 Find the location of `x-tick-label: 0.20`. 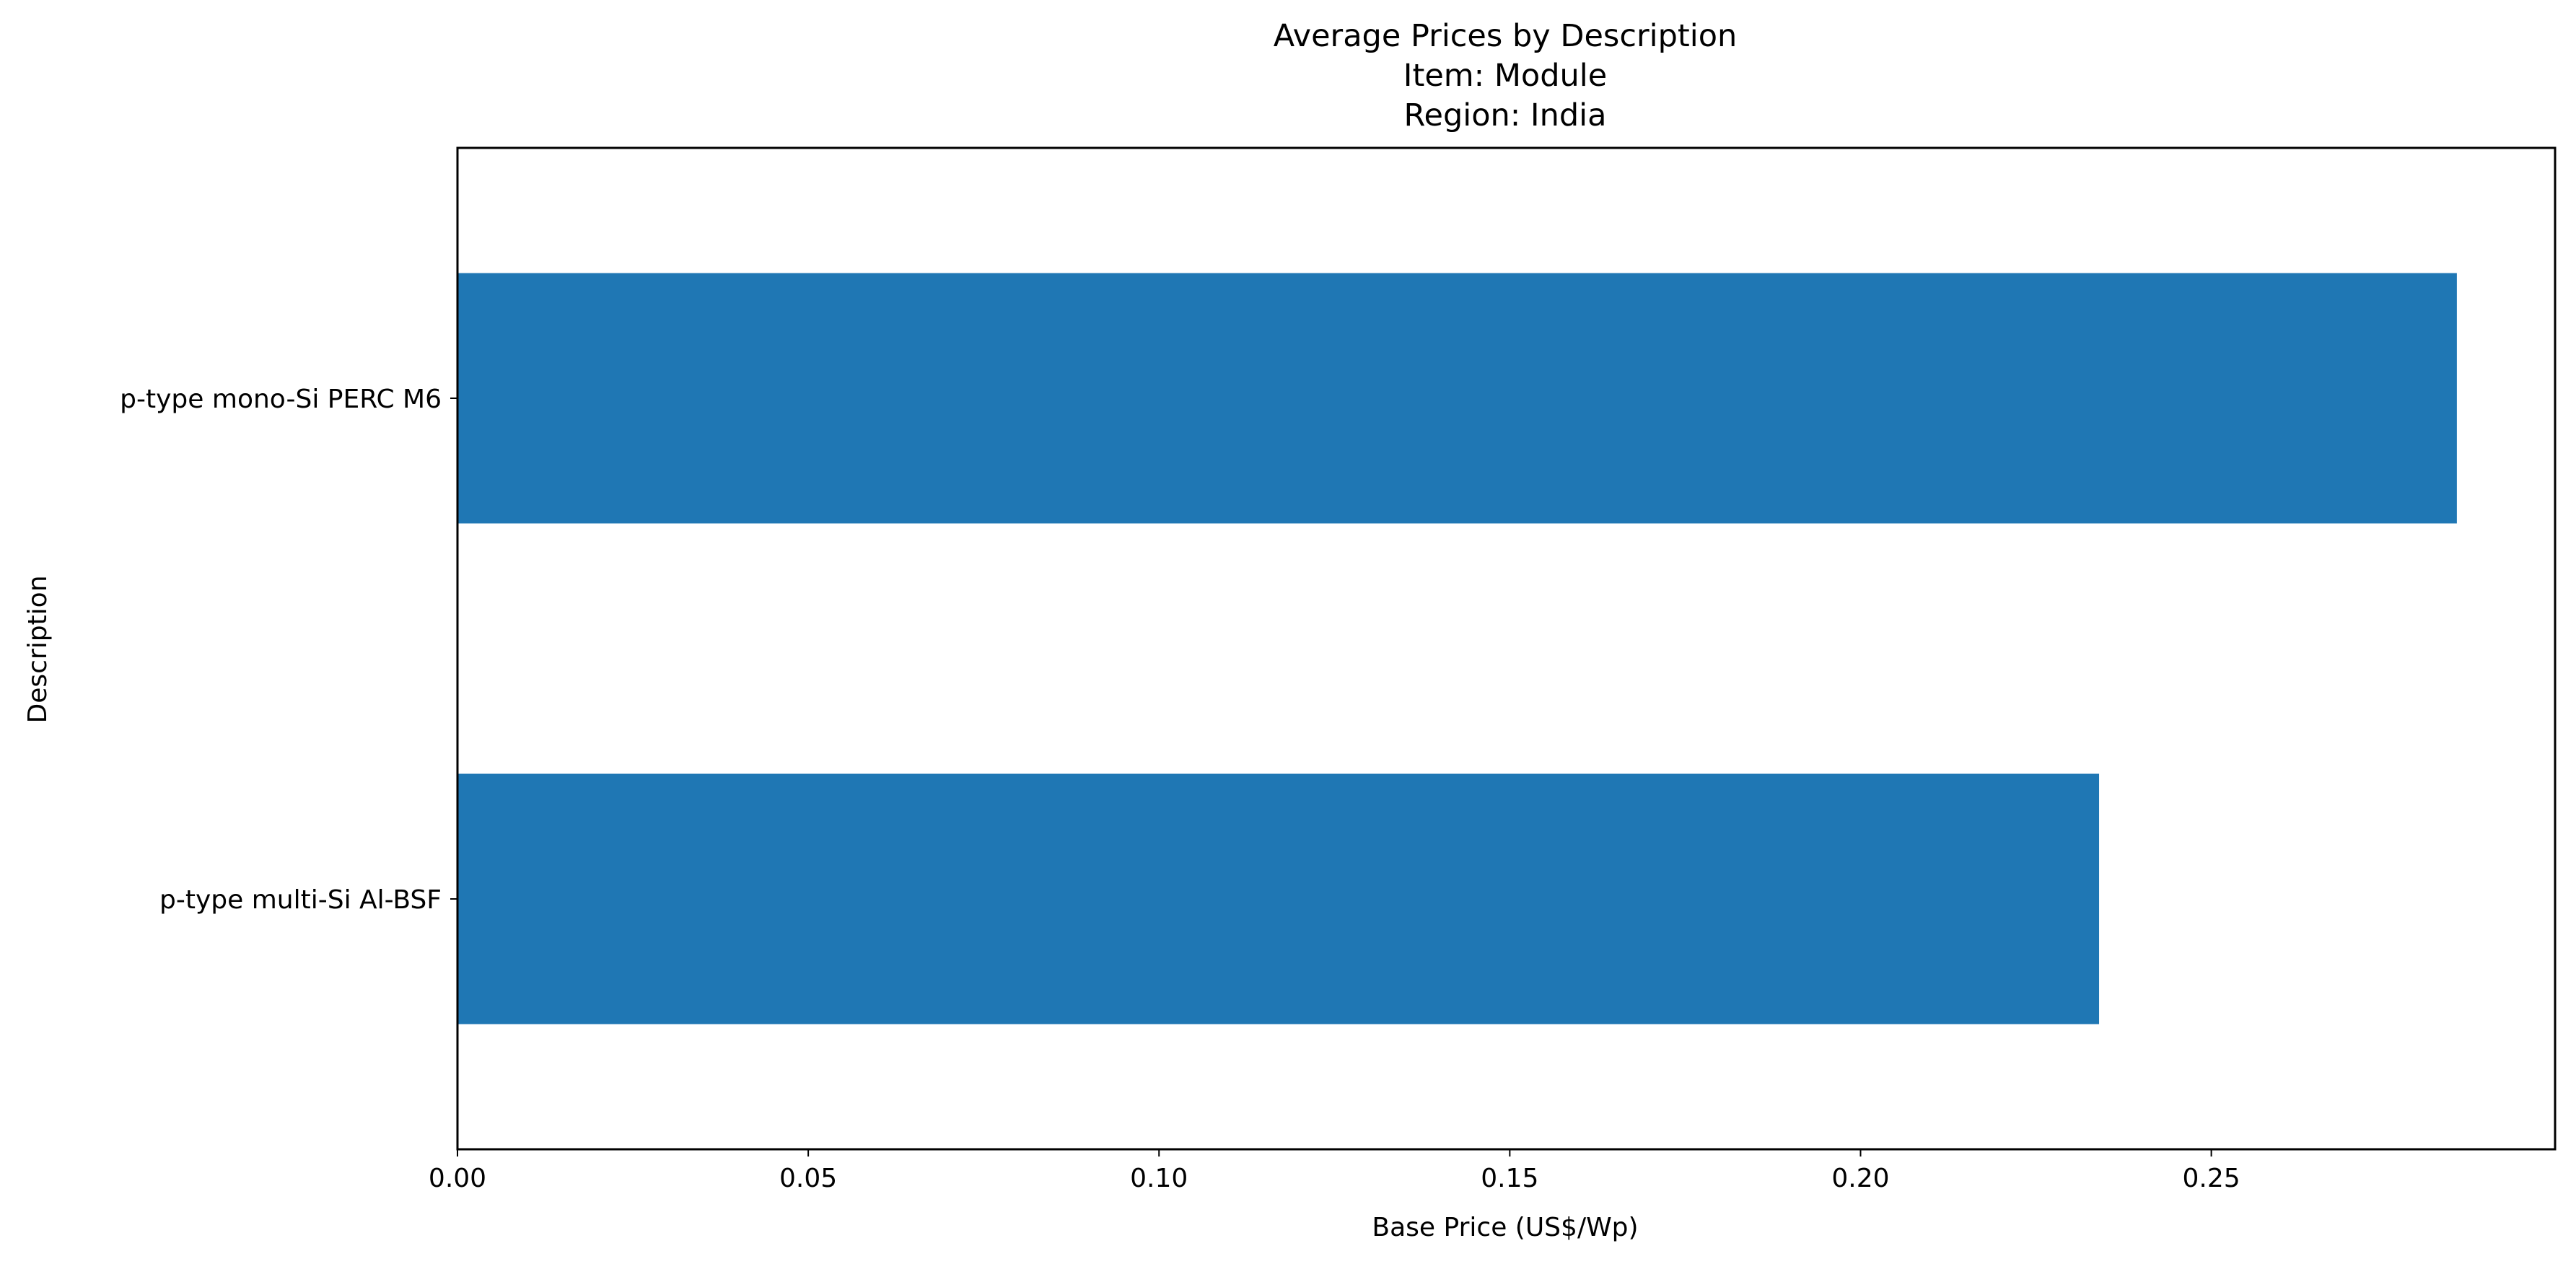

x-tick-label: 0.20 is located at coordinates (1860, 1178).